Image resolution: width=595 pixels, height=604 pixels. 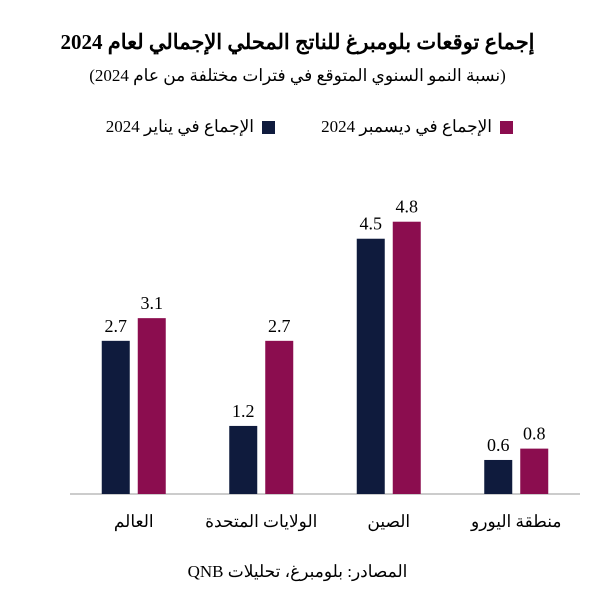 What do you see at coordinates (534, 434) in the screenshot?
I see `data-label-euro-area-december: 0.8` at bounding box center [534, 434].